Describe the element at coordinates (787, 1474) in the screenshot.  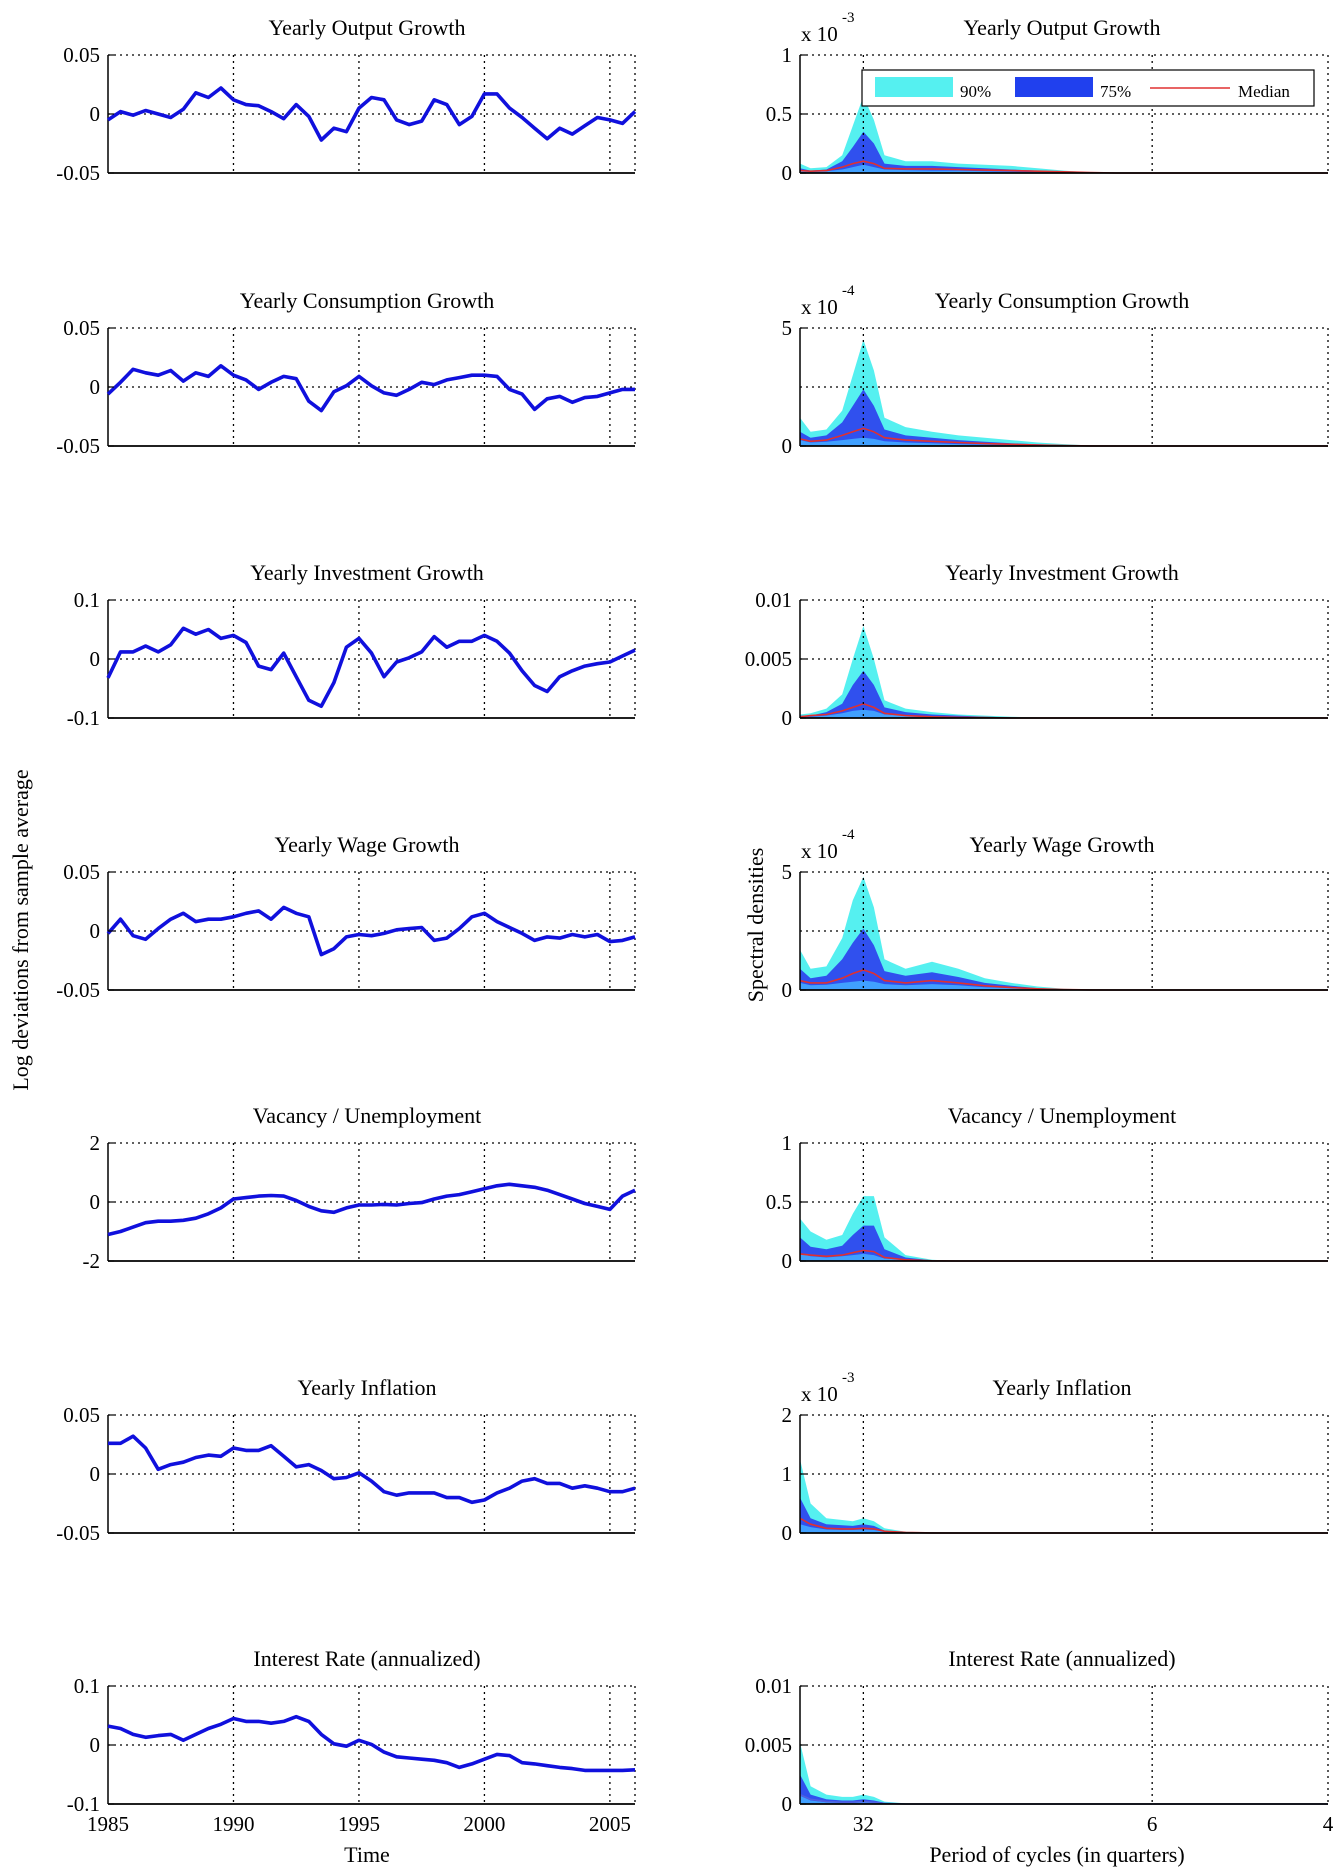
I see `spec-panel-6-ytick: 1` at that location.